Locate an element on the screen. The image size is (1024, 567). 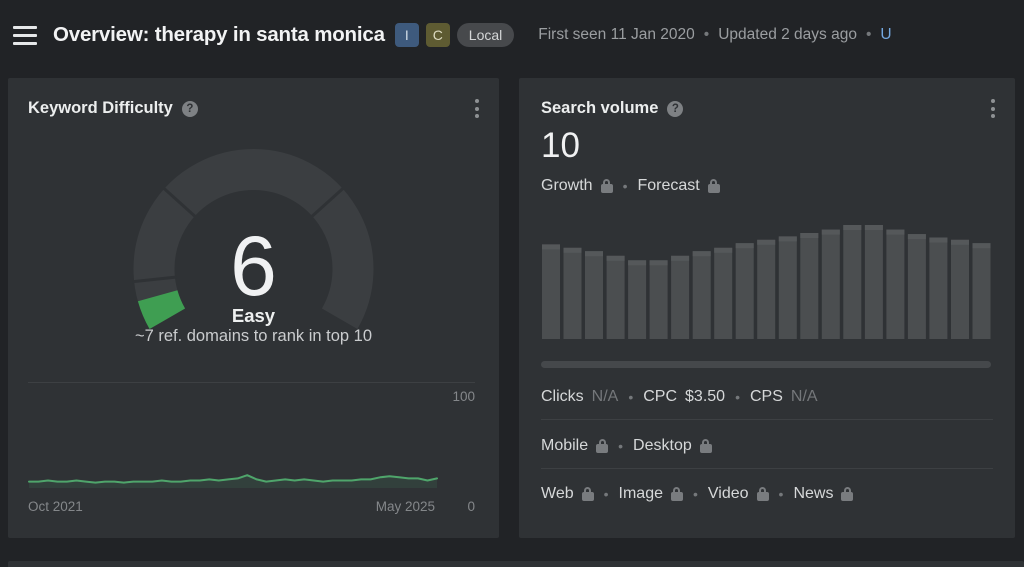
menu-icon is located at coordinates (25, 35).